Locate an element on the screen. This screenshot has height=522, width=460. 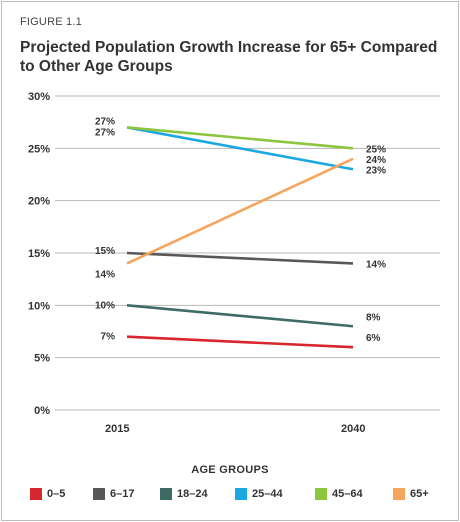
data-label-end: 24% is located at coordinates (376, 160).